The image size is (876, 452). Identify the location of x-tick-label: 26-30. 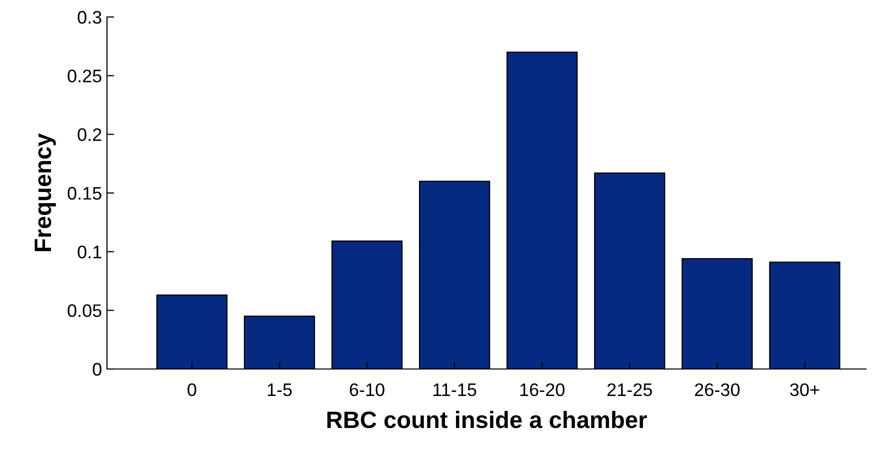
(717, 389).